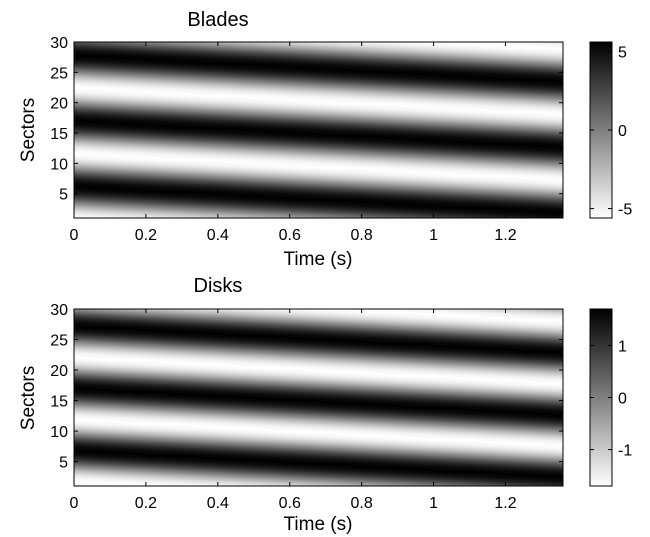  I want to click on colorbar-disks: -1 0 1, so click(610, 397).